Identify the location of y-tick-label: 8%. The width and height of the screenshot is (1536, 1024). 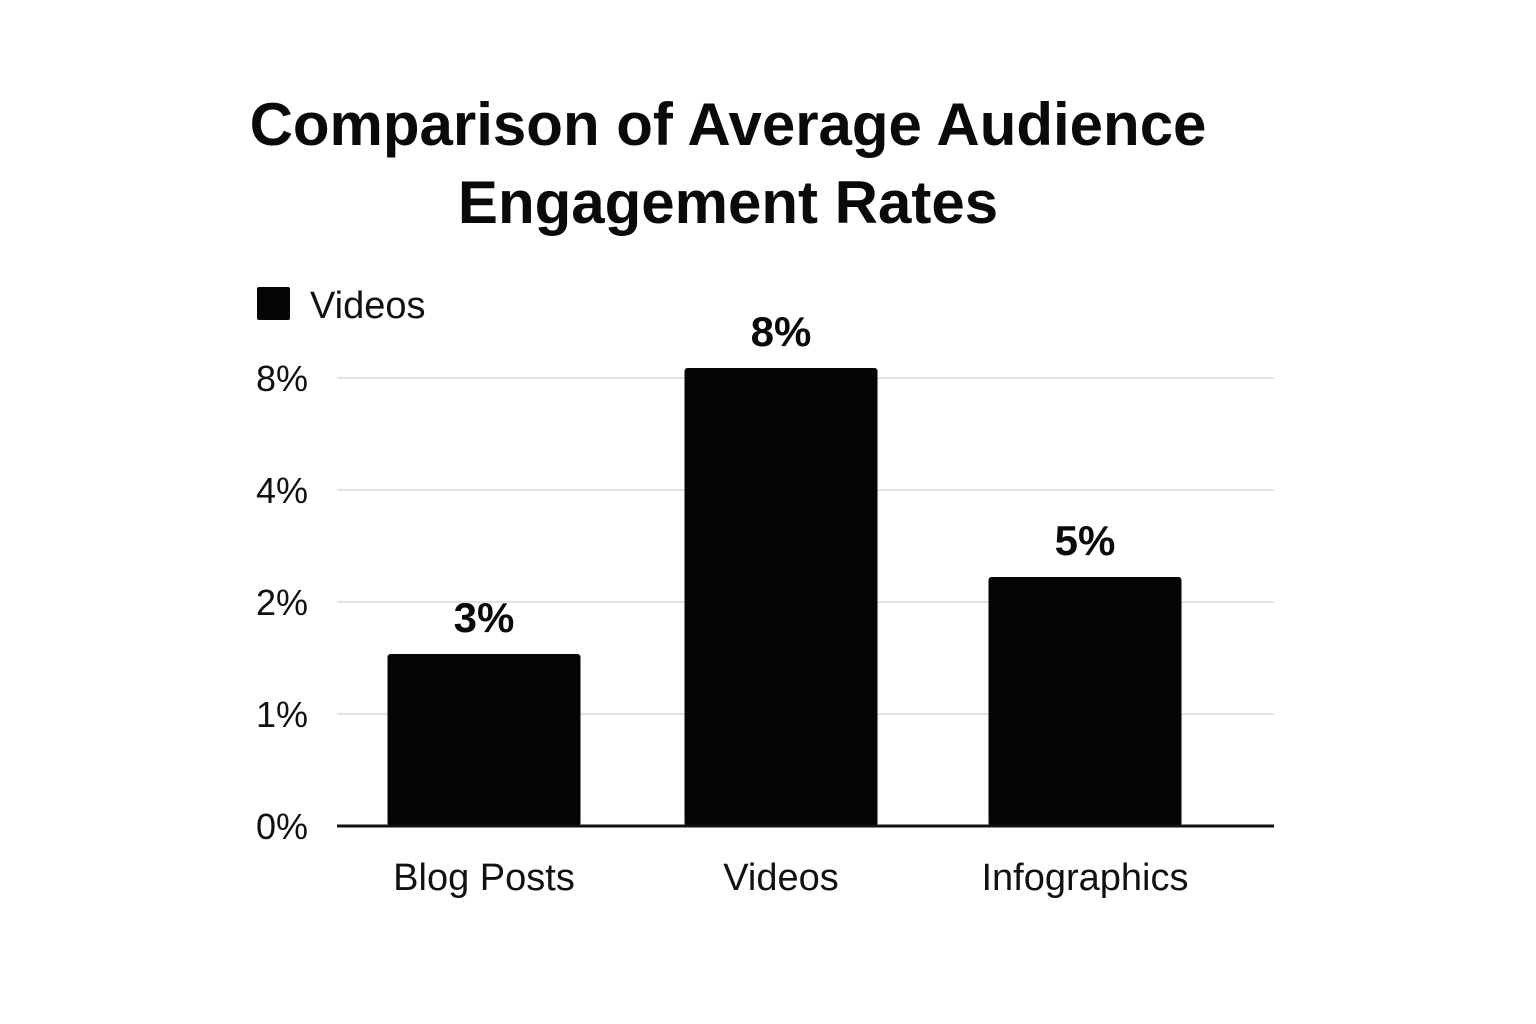
(282, 378).